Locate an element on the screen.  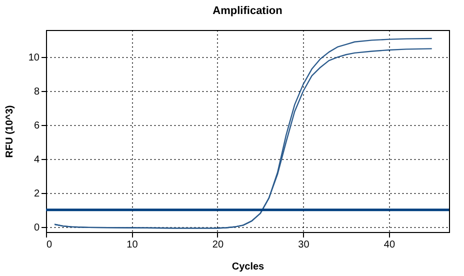
x-tick-label: 20 is located at coordinates (218, 245).